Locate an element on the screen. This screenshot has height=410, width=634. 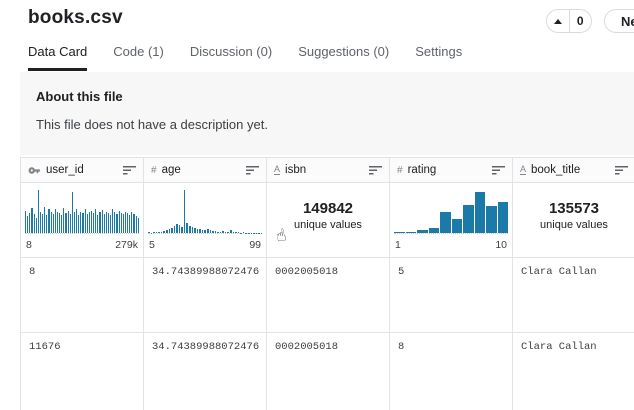
tab-suggestions-0: Suggestions (0) is located at coordinates (344, 51).